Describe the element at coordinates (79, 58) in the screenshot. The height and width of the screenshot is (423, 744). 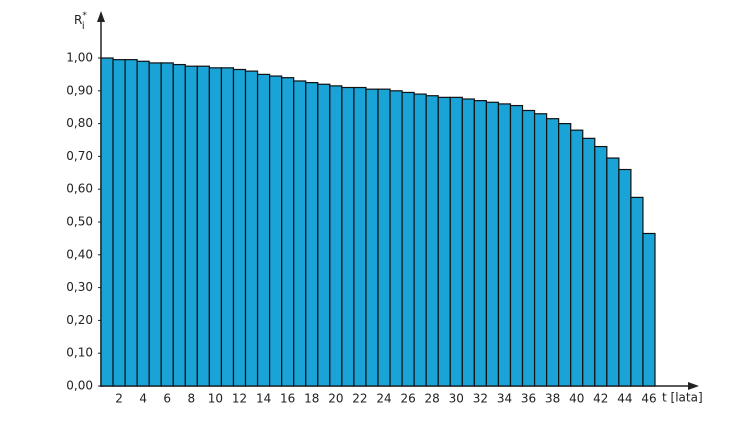
I see `y-tick-label: 1,00` at that location.